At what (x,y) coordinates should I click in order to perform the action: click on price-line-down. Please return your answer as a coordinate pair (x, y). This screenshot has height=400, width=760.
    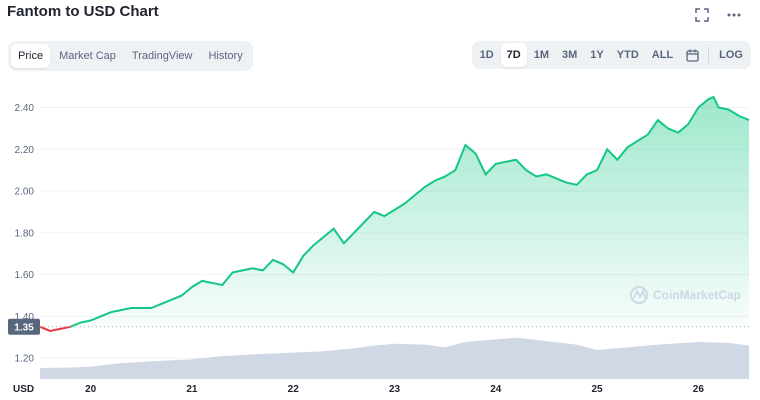
    Looking at the image, I should click on (55, 329).